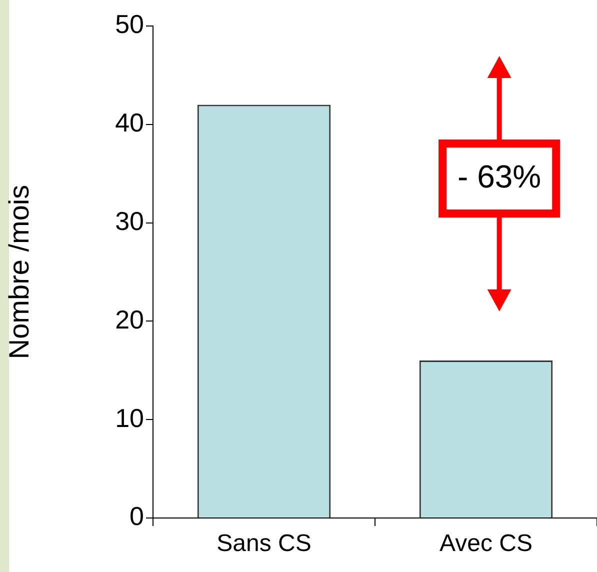 The image size is (597, 572). I want to click on y-axis-title: Nombre /mois, so click(19, 272).